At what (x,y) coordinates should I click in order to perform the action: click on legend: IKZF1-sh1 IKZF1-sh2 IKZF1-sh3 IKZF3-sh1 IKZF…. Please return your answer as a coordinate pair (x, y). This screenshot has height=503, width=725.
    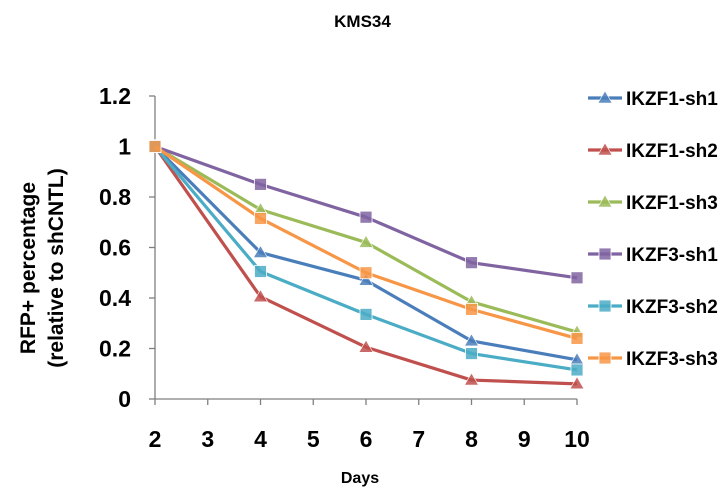
    Looking at the image, I should click on (653, 229).